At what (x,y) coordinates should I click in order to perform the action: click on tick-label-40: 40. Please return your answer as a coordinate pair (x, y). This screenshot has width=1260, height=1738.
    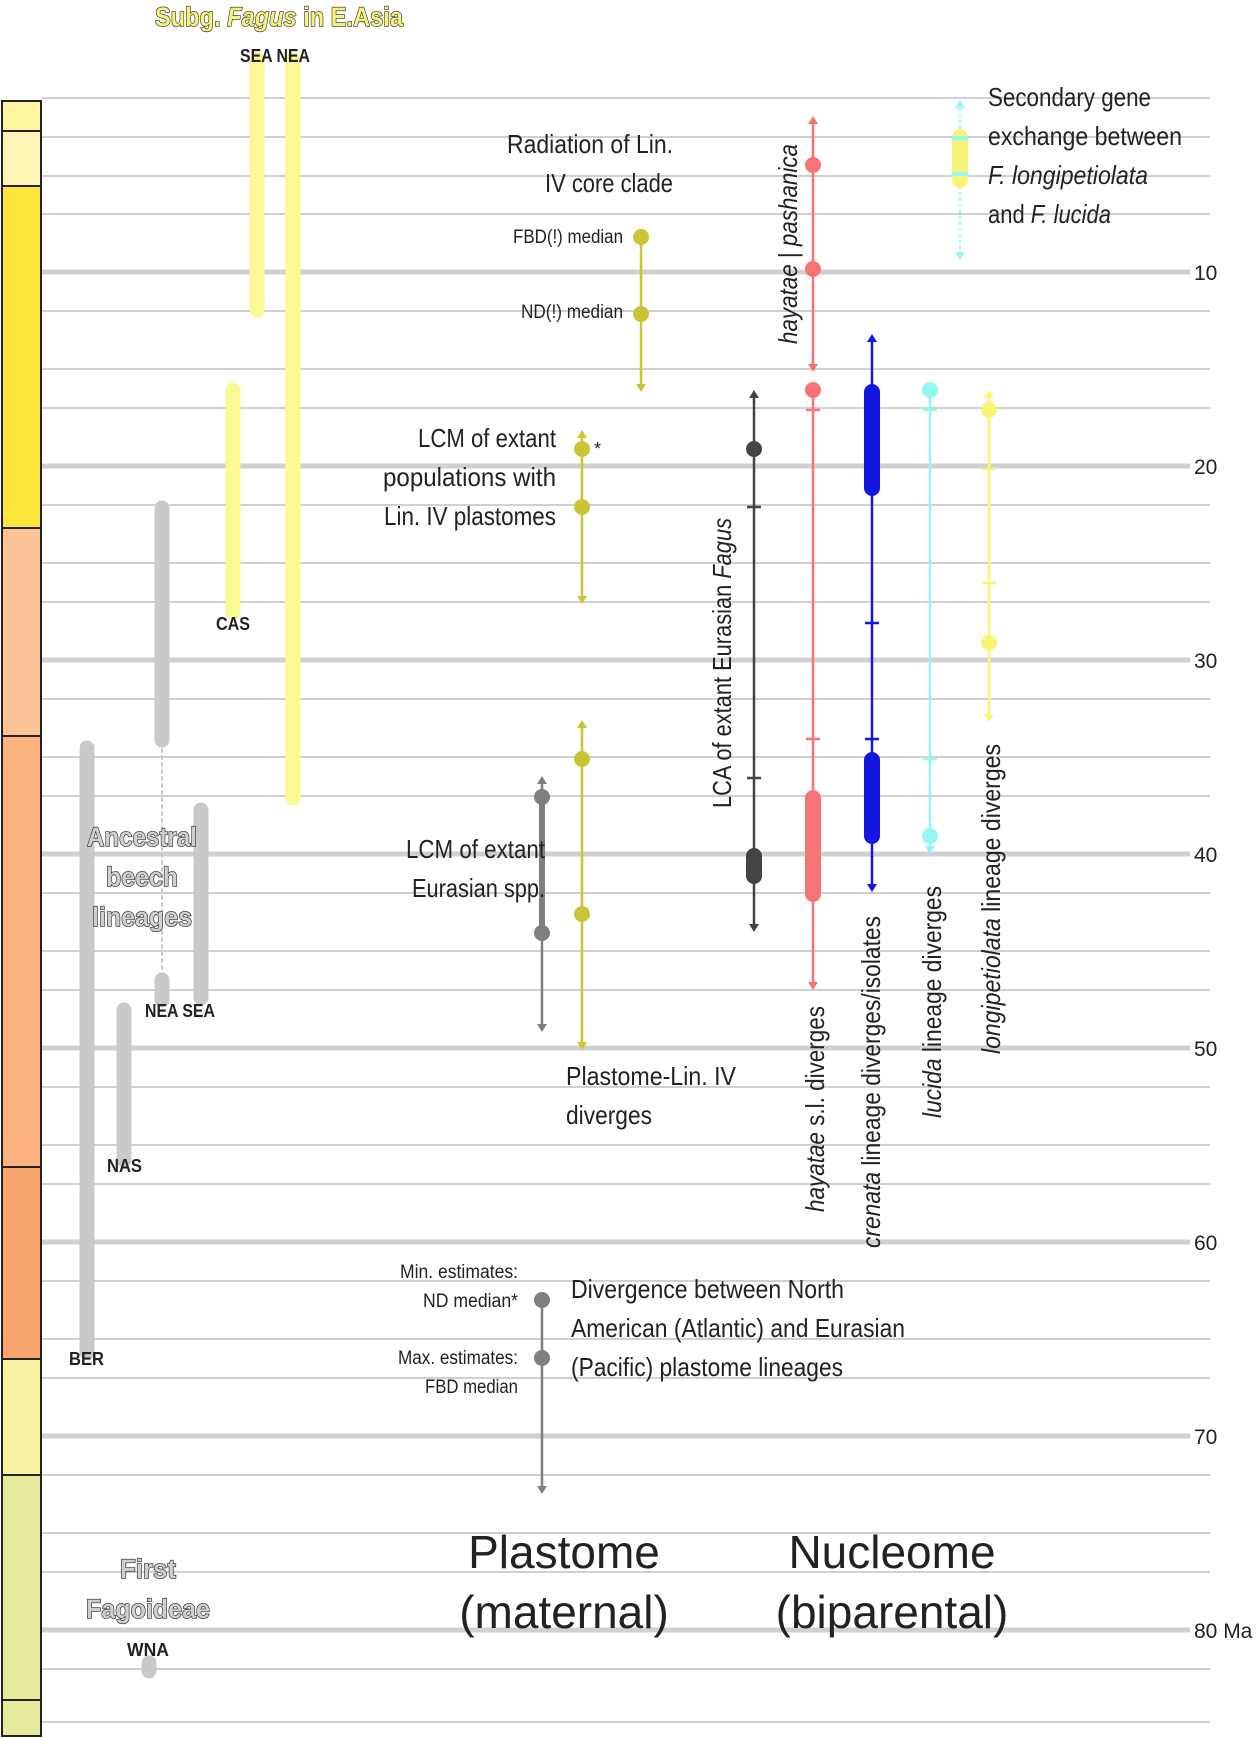
    Looking at the image, I should click on (1205, 855).